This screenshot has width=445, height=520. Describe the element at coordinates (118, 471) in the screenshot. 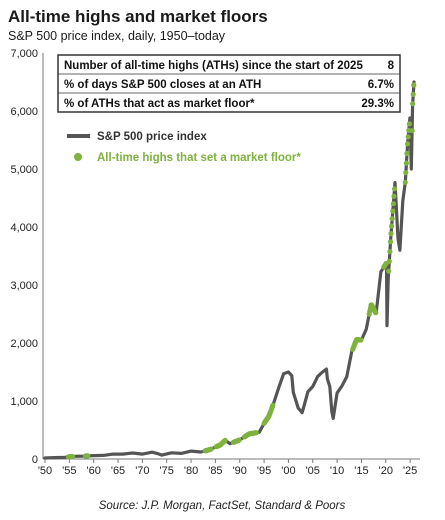

I see `x-tick-label: '65` at that location.